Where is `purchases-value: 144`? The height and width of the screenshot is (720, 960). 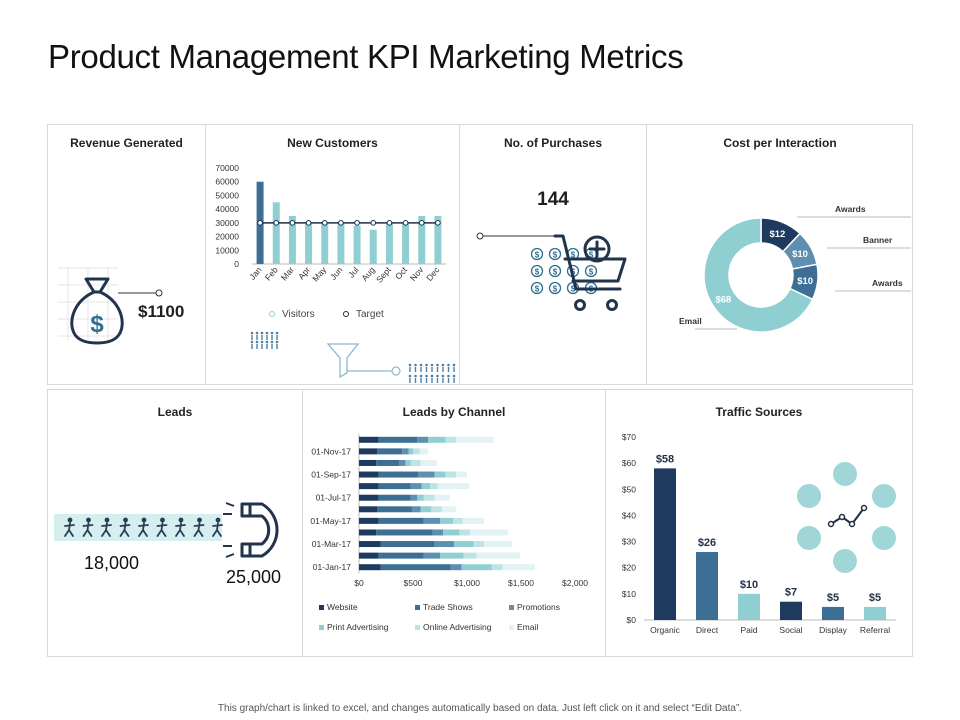
purchases-value: 144 is located at coordinates (553, 199).